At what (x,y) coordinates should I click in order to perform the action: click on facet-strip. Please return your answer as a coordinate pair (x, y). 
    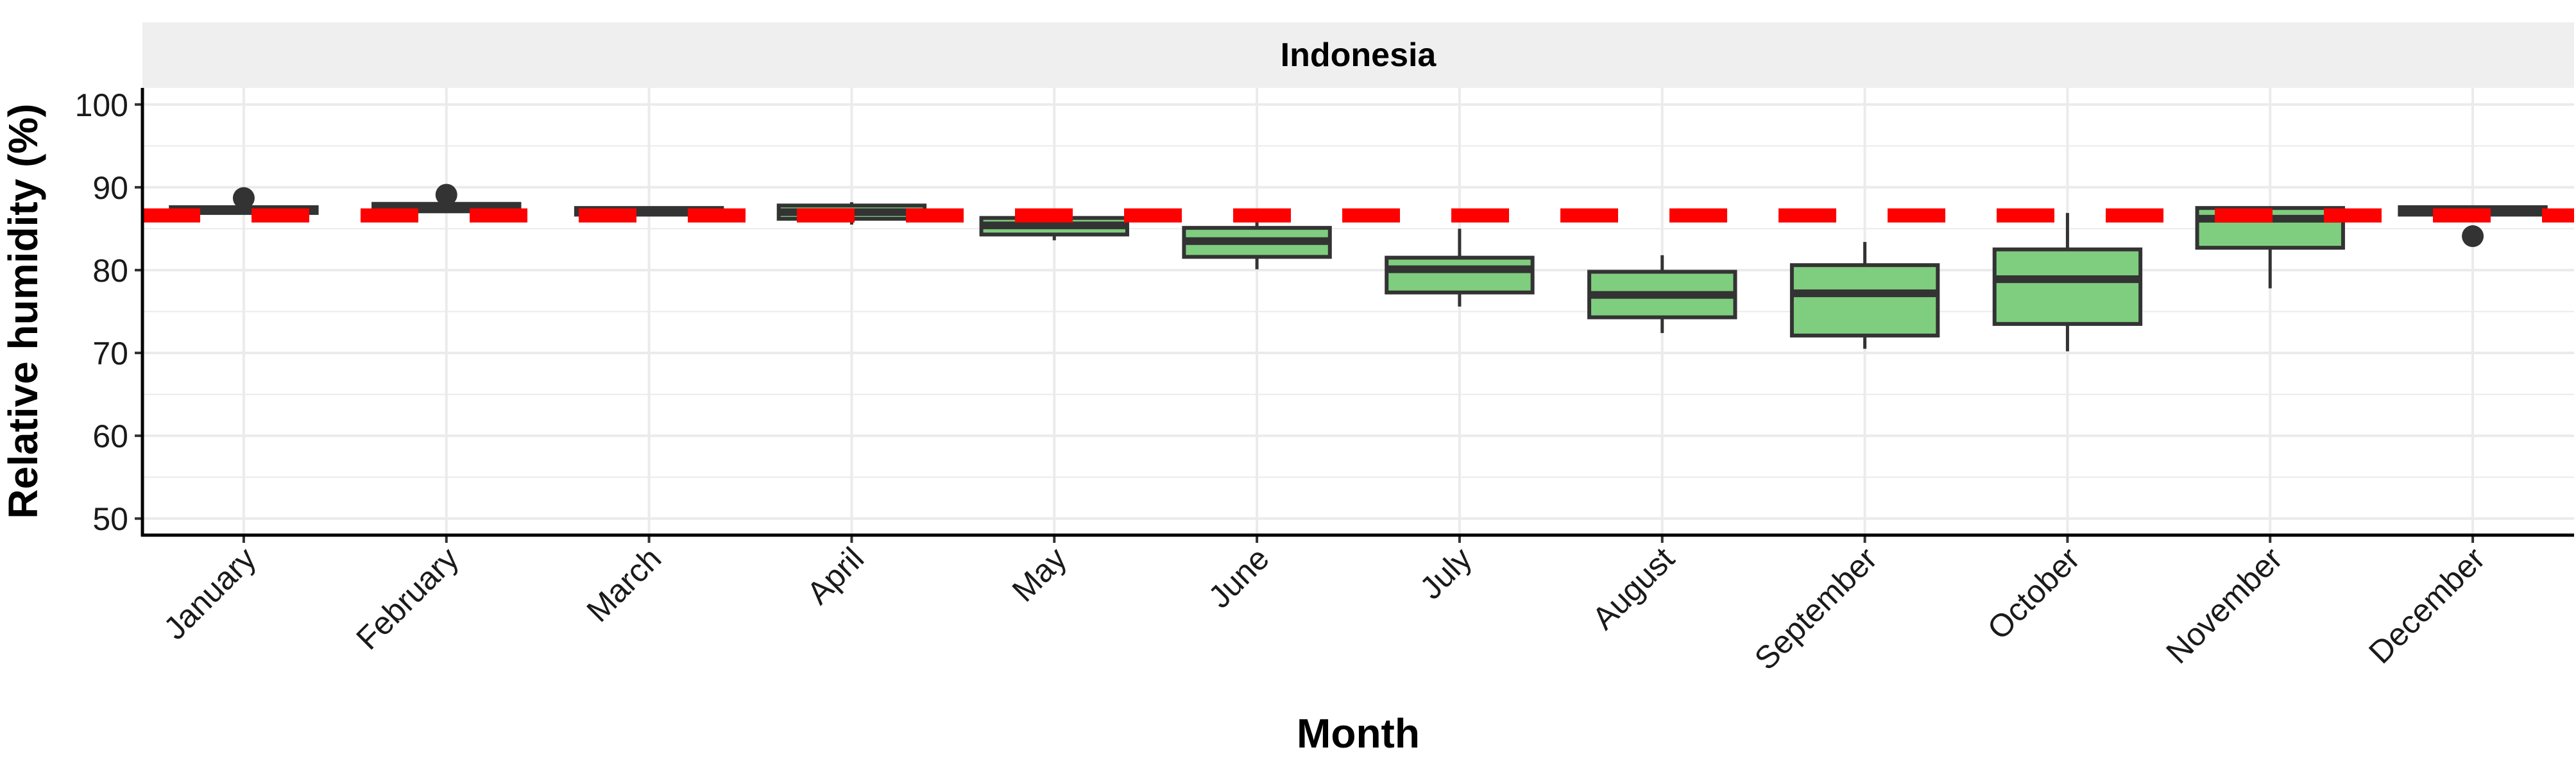
    Looking at the image, I should click on (1358, 55).